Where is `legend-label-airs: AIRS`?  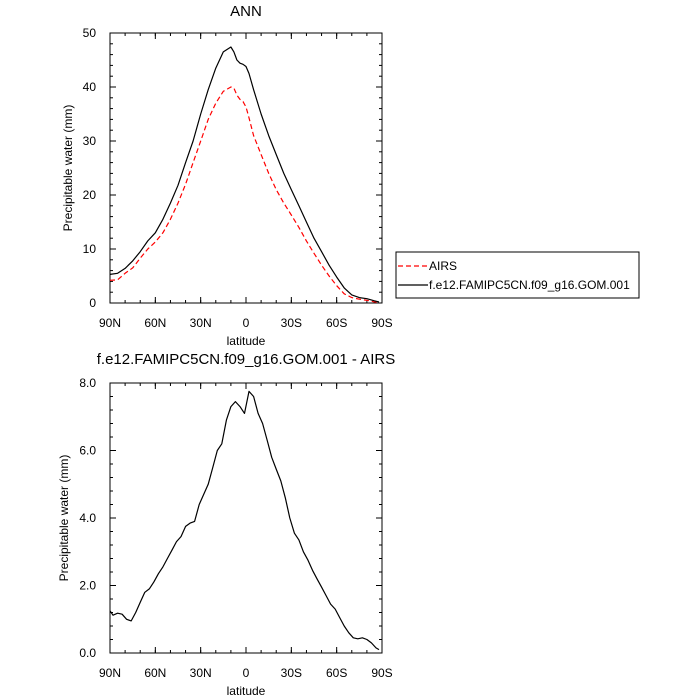
legend-label-airs: AIRS is located at coordinates (443, 266).